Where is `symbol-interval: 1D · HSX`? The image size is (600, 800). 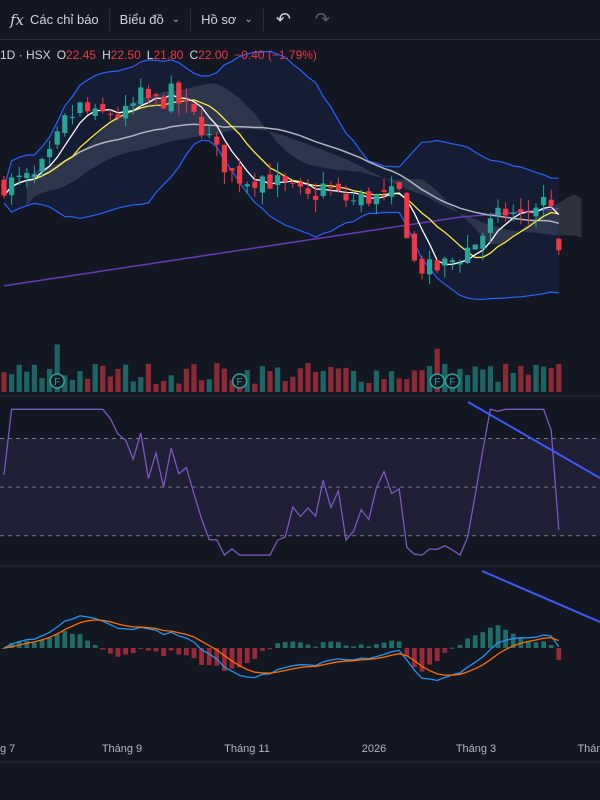
symbol-interval: 1D · HSX is located at coordinates (25, 55).